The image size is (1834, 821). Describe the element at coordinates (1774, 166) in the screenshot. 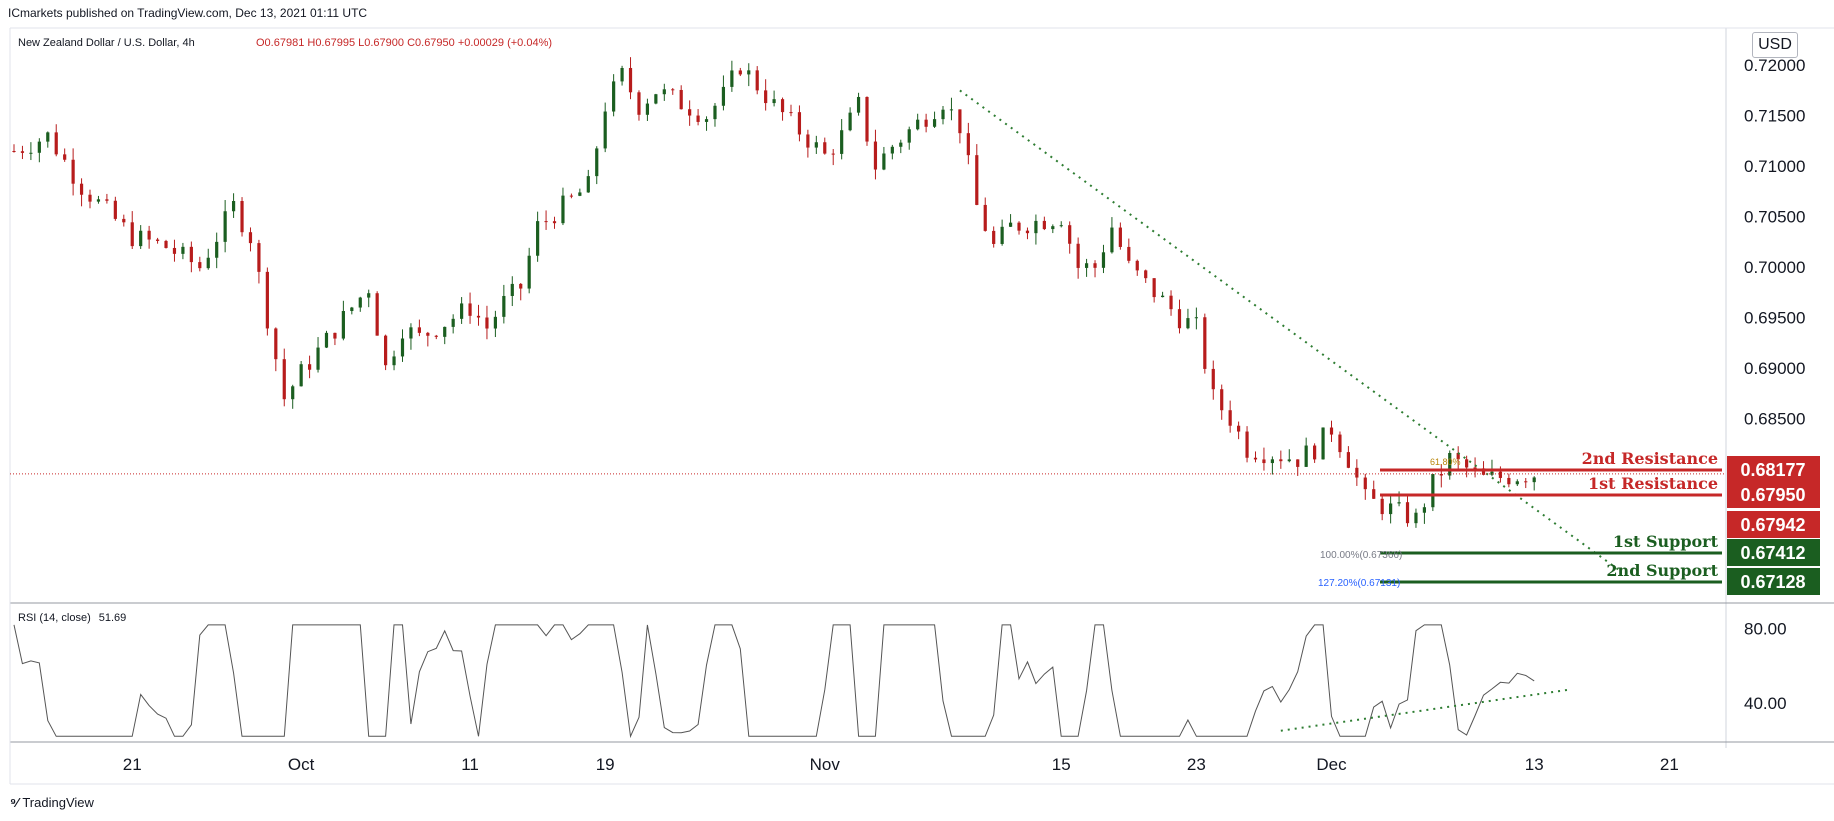

I see `price-tick-label: 0.71000` at that location.